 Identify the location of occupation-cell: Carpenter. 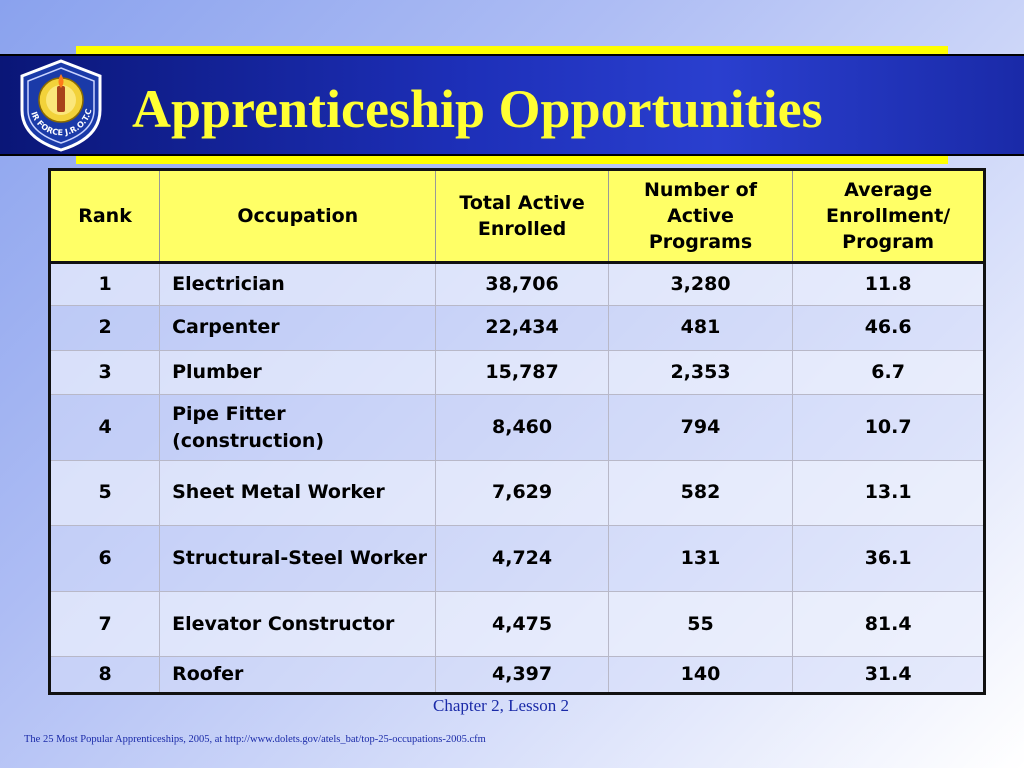
(298, 327).